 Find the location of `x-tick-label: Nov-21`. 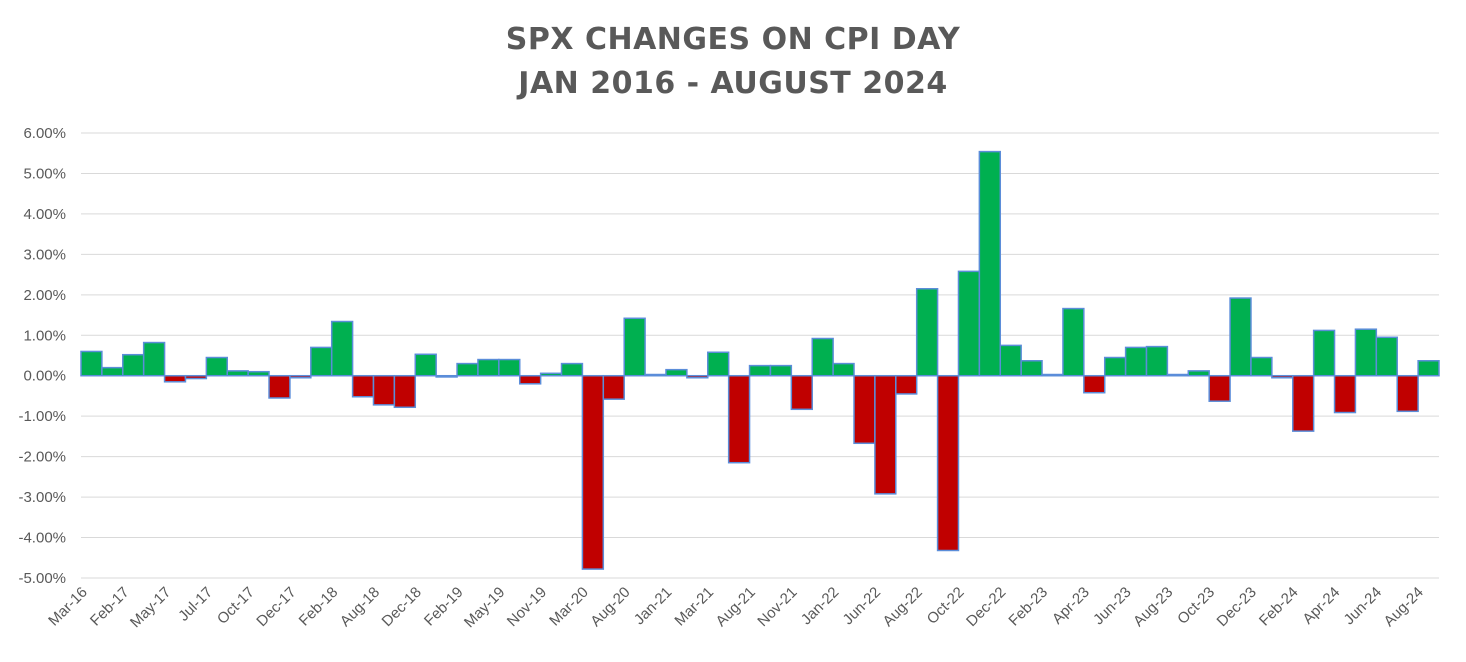

x-tick-label: Nov-21 is located at coordinates (777, 607).